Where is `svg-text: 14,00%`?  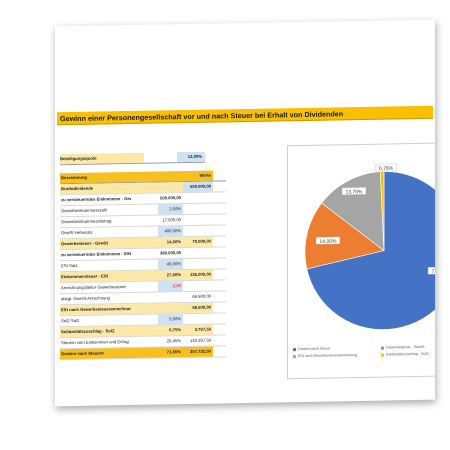 svg-text: 14,00% is located at coordinates (329, 242).